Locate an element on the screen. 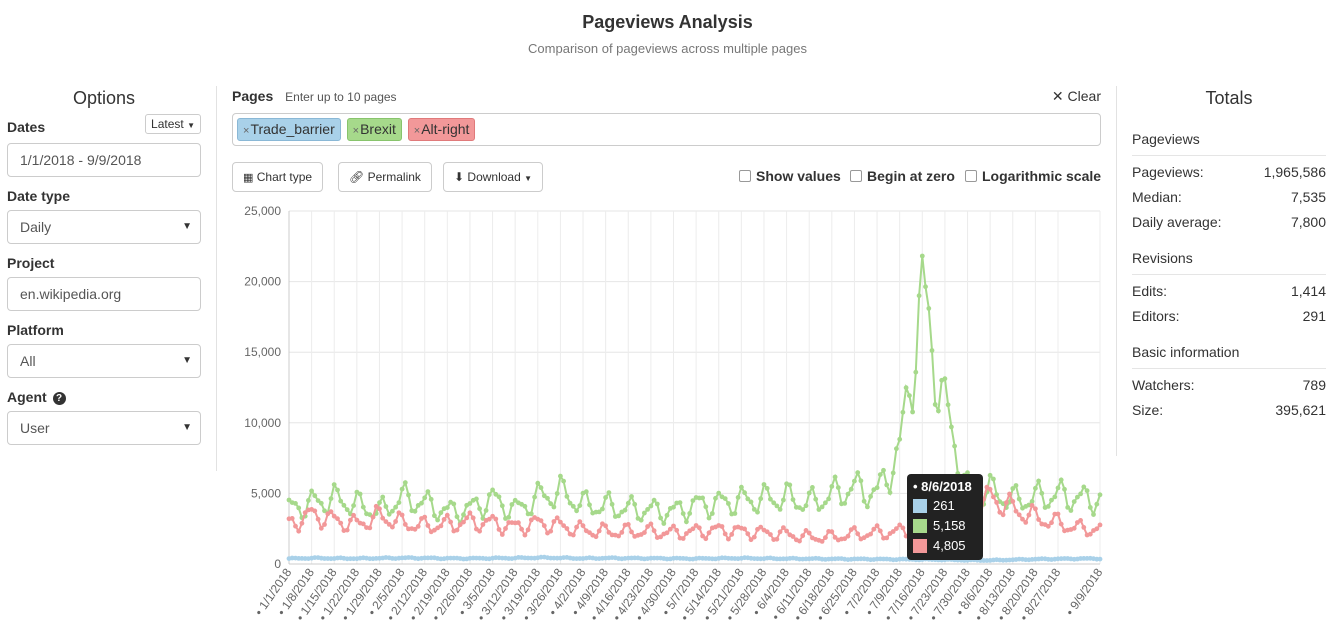  help-icon: ? is located at coordinates (59, 398).